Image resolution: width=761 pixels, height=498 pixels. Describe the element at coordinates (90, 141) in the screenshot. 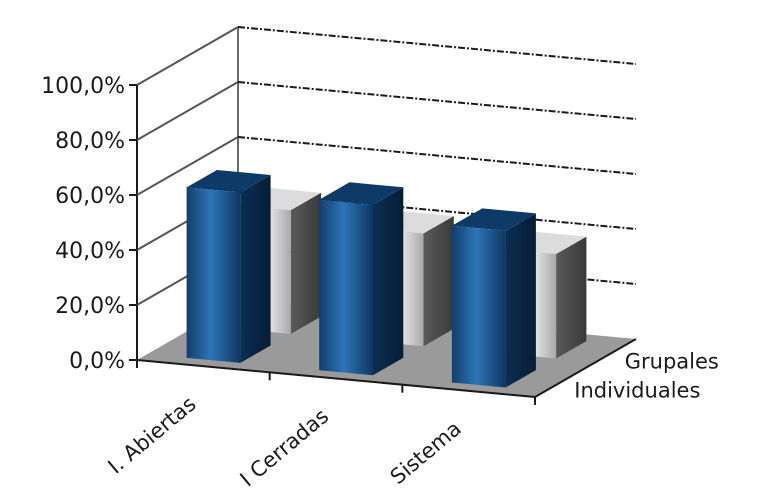

I see `y-tick-label: 80,0%` at that location.